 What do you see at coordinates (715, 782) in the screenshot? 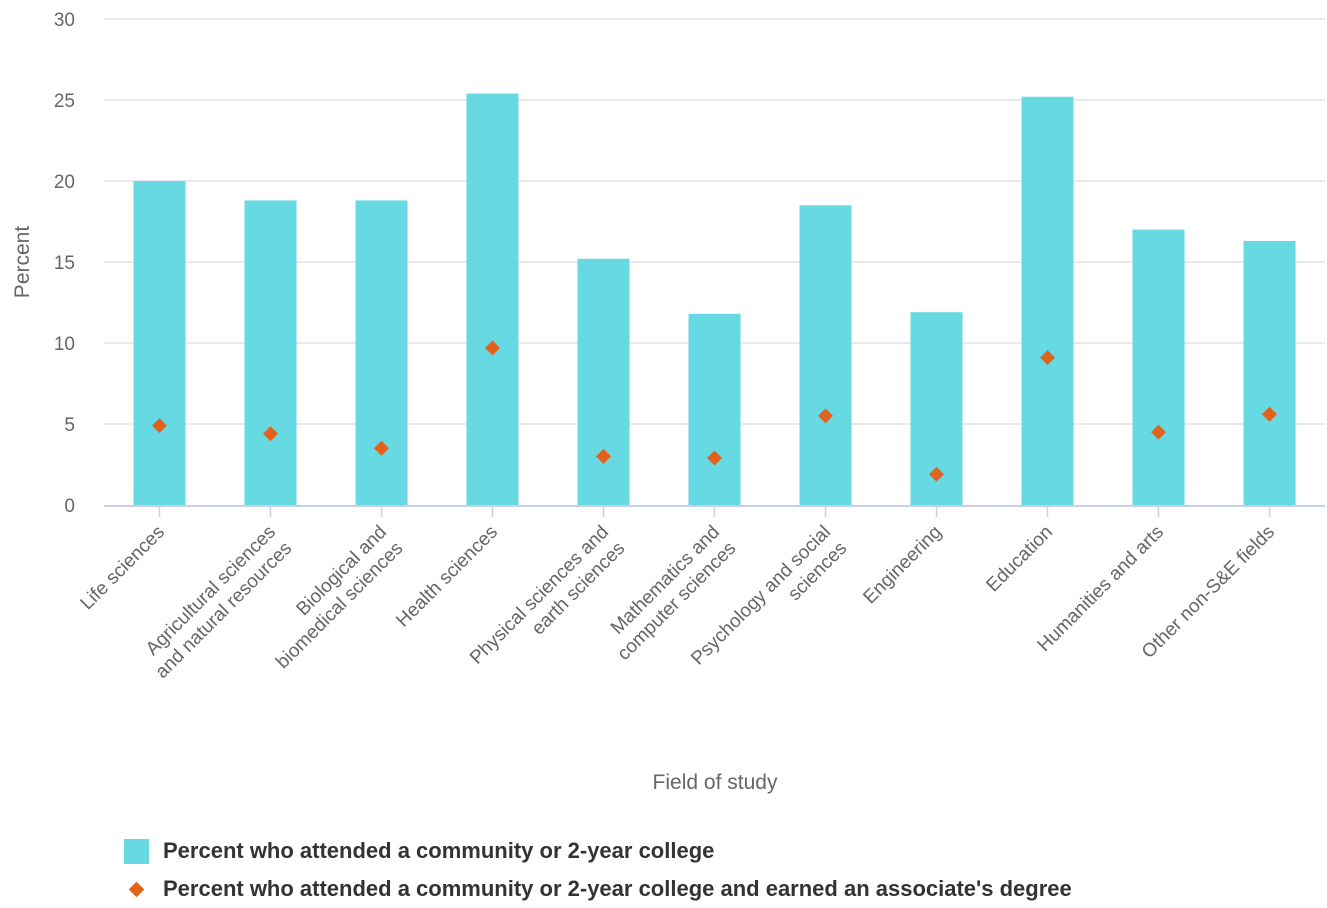
I see `x-axis-title: Field of study` at bounding box center [715, 782].